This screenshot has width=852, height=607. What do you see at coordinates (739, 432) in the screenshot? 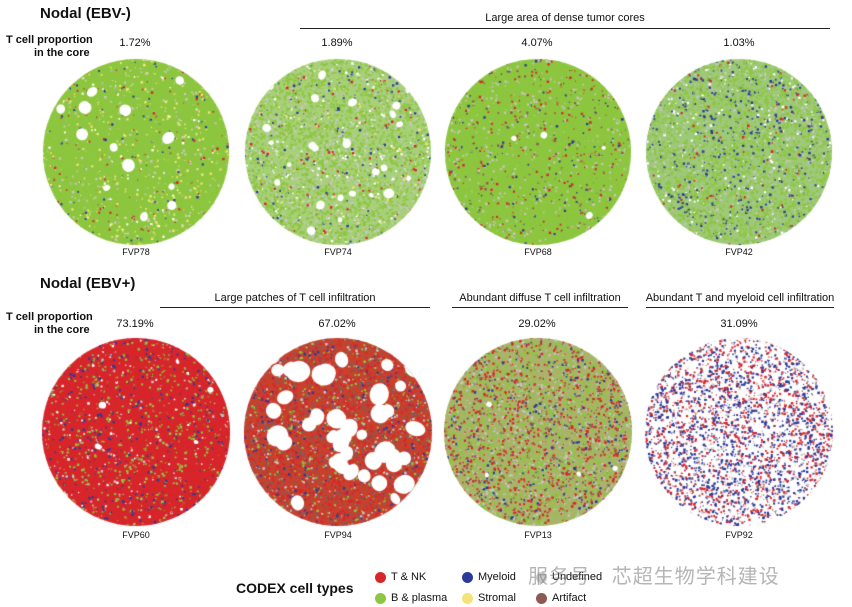
I see `tissue-core-fvp92` at bounding box center [739, 432].